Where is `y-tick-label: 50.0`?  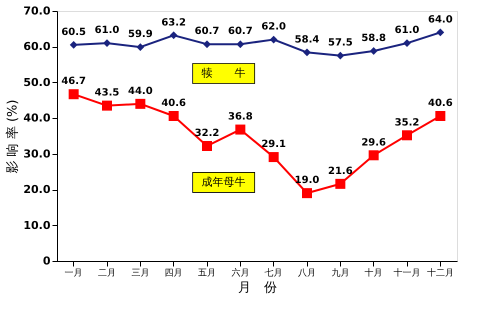 y-tick-label: 50.0 is located at coordinates (37, 82).